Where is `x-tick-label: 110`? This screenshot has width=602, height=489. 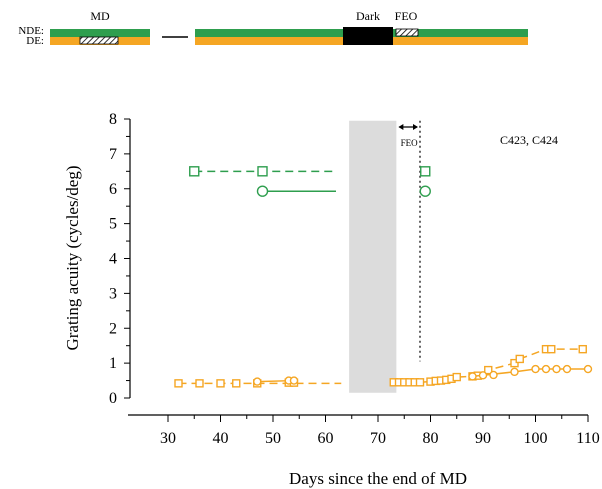 x-tick-label: 110 is located at coordinates (587, 438).